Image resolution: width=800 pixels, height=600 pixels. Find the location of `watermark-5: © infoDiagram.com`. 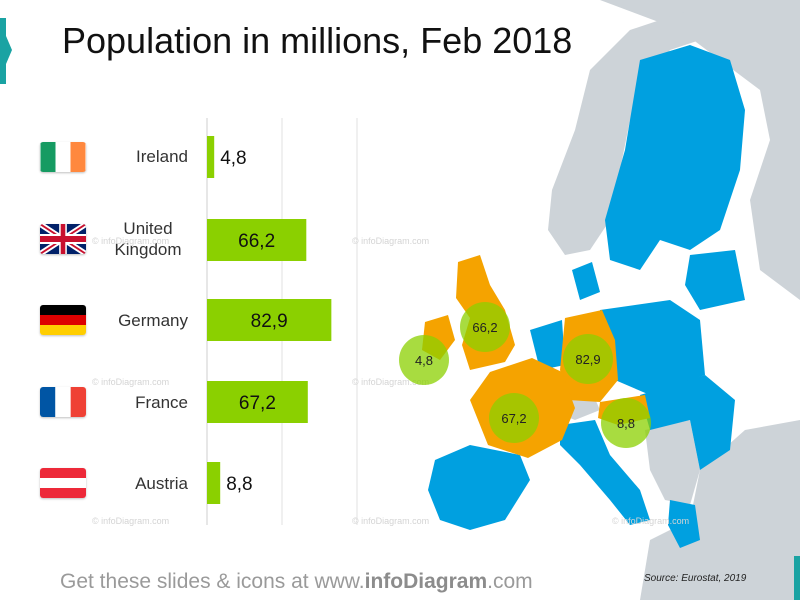

watermark-5: © infoDiagram.com is located at coordinates (130, 521).